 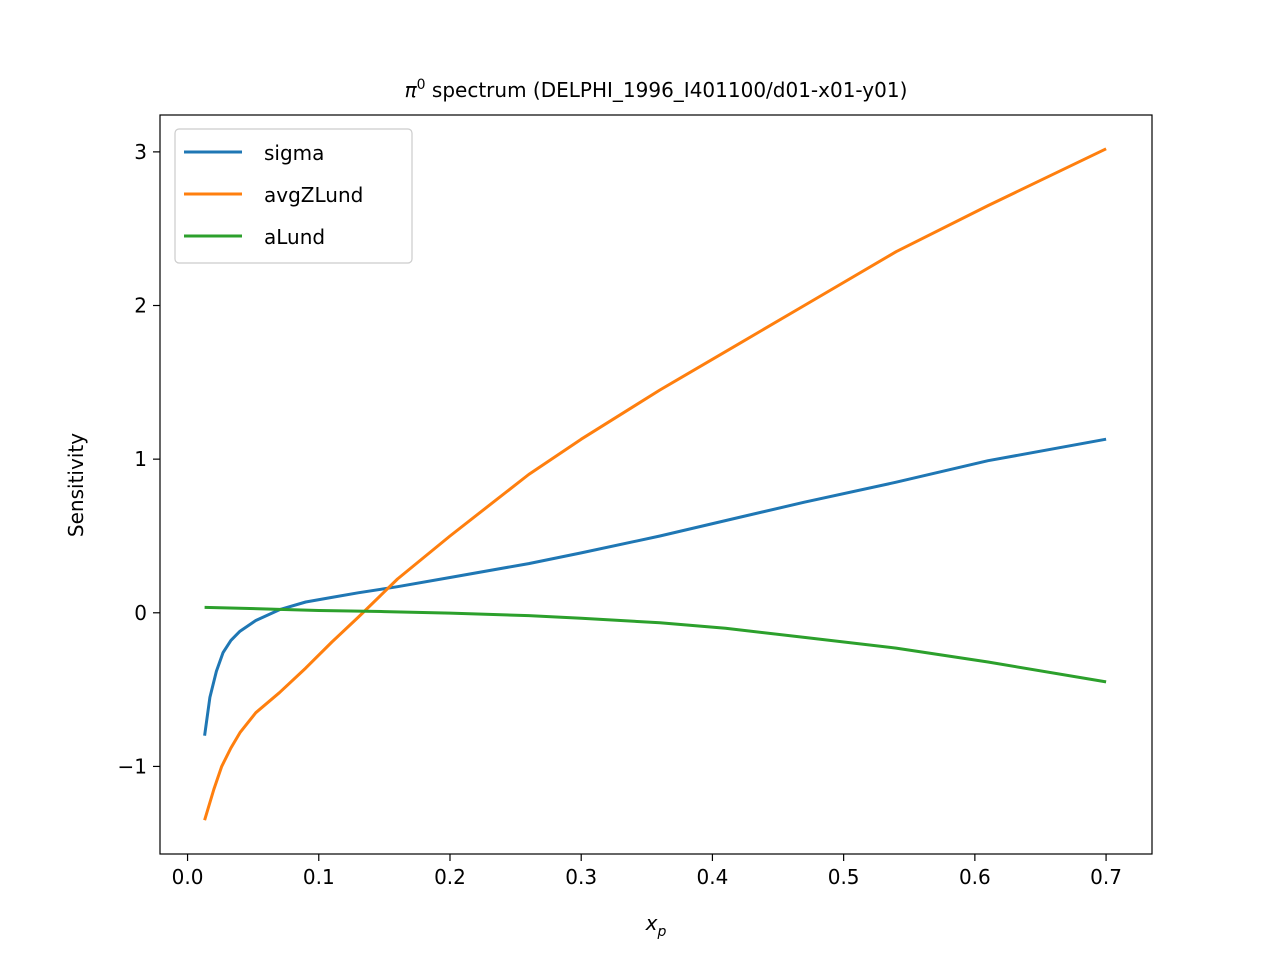 I want to click on x-tick-label: 0.3, so click(x=581, y=877).